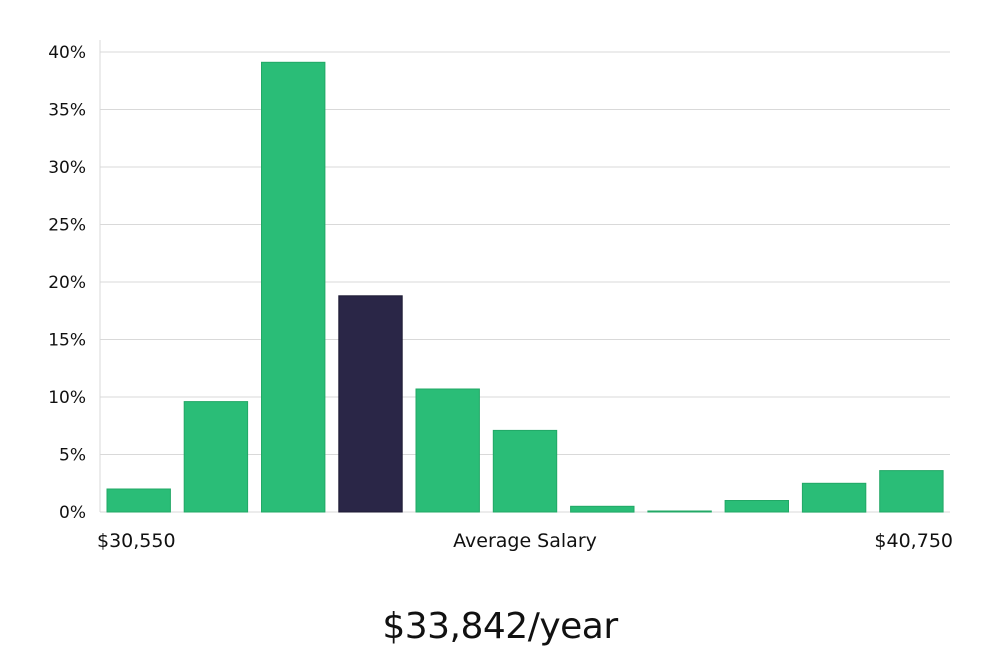 The image size is (1000, 660). What do you see at coordinates (500, 626) in the screenshot?
I see `average-salary-value: $33,842/year` at bounding box center [500, 626].